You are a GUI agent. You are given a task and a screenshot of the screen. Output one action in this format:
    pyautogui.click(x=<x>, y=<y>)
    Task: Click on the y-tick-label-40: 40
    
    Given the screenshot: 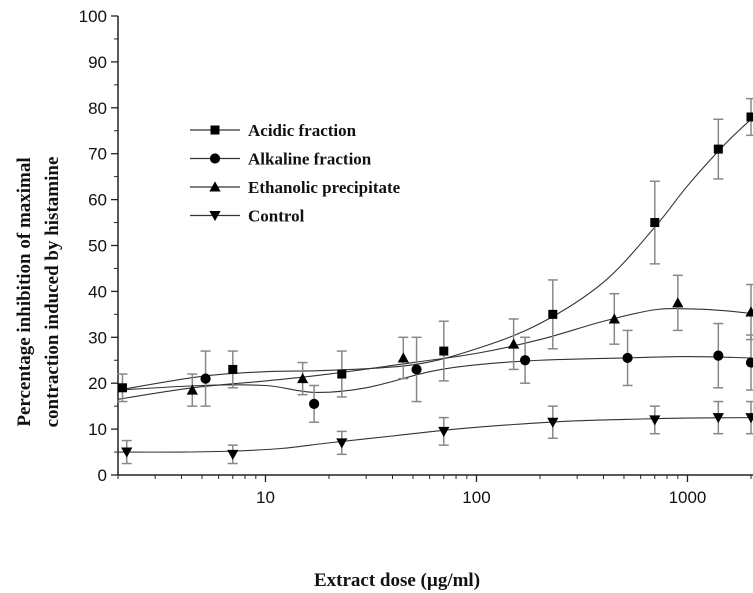 What is the action you would take?
    pyautogui.click(x=97, y=291)
    